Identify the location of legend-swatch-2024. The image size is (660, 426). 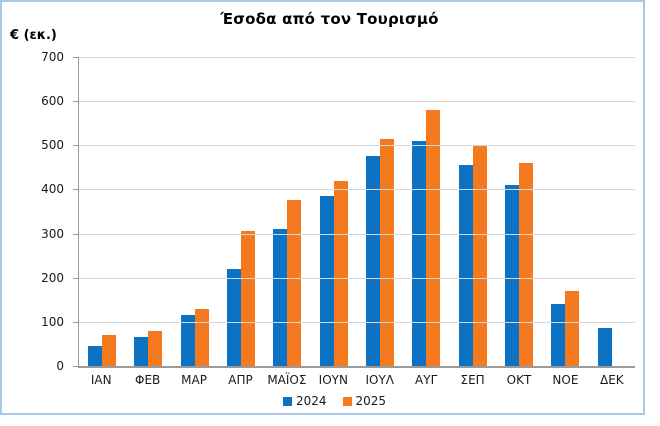
(287, 401).